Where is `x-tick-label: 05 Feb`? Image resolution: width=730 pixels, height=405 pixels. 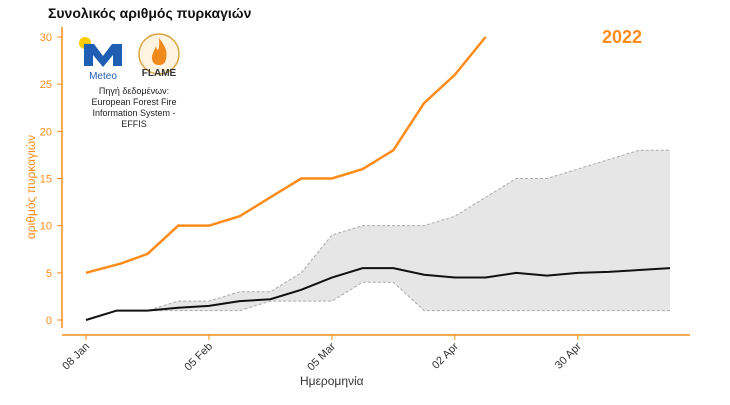 x-tick-label: 05 Feb is located at coordinates (198, 357).